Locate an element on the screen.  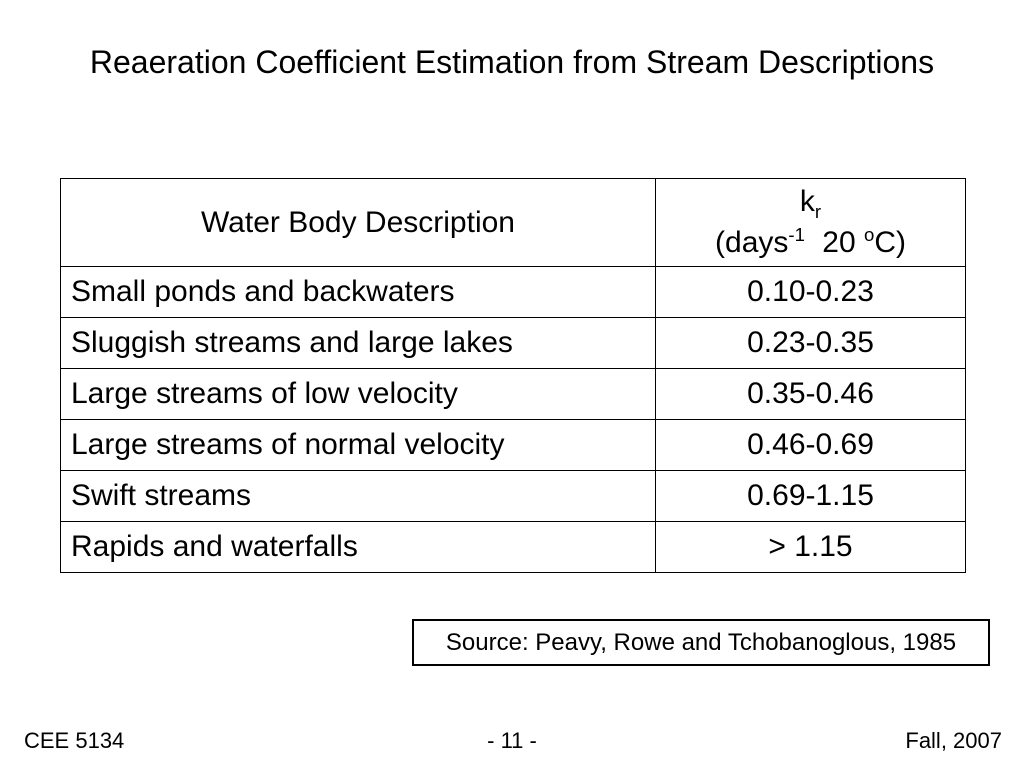
kr-units-line: (days-1 20 oC) is located at coordinates (810, 242).